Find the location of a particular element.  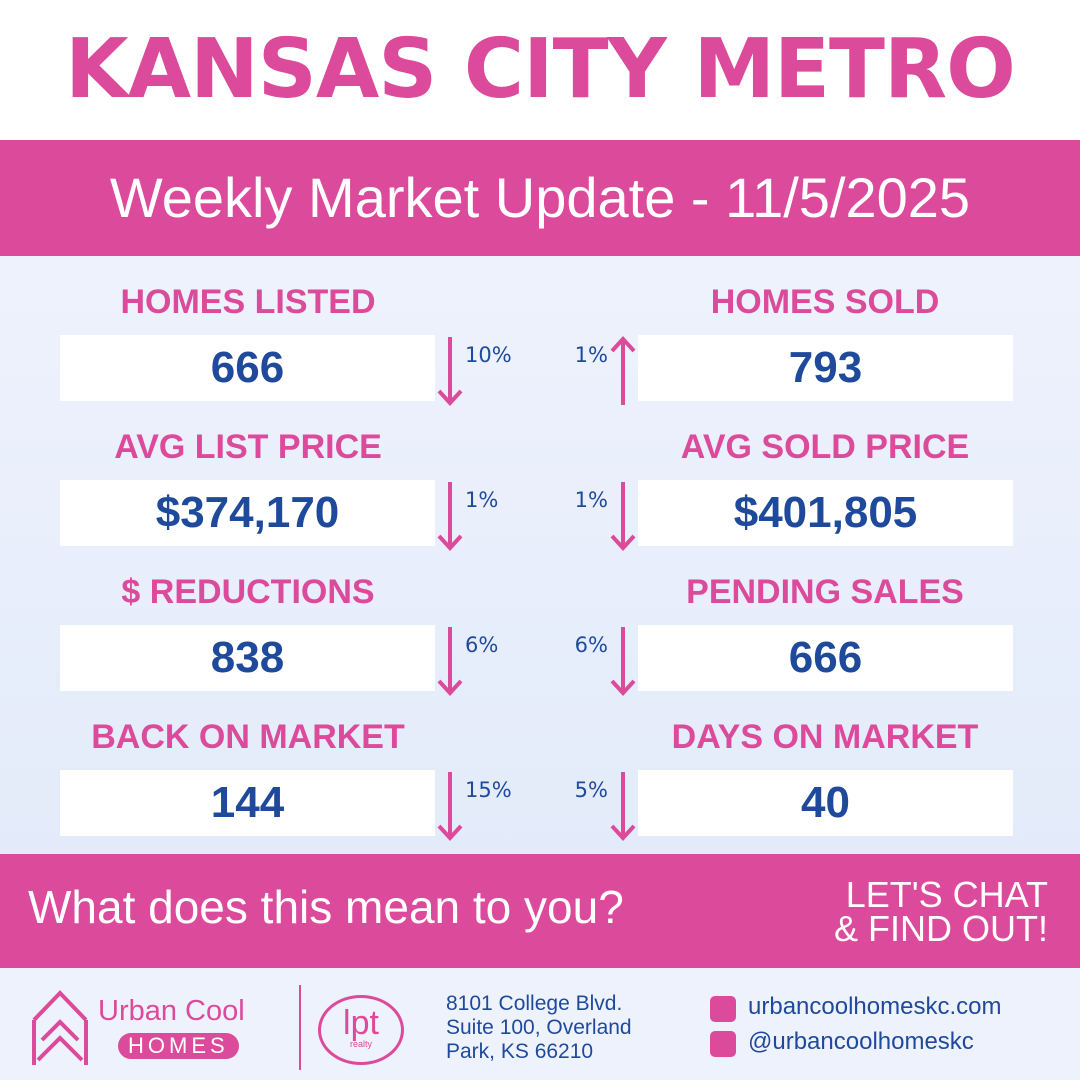

metric-change: 5% is located at coordinates (591, 790).